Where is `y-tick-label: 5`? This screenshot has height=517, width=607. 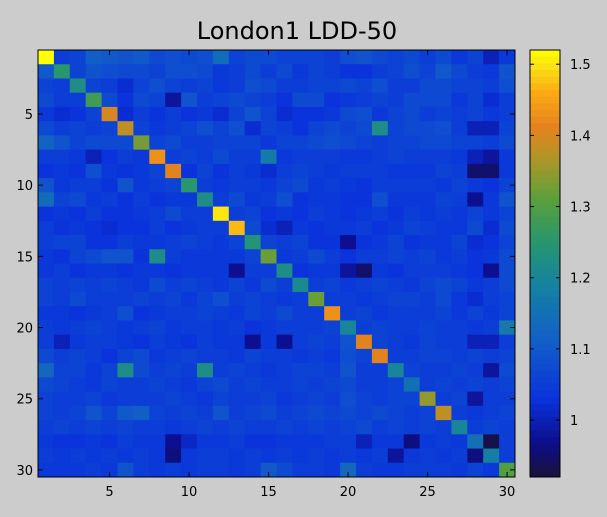 y-tick-label: 5 is located at coordinates (29, 115).